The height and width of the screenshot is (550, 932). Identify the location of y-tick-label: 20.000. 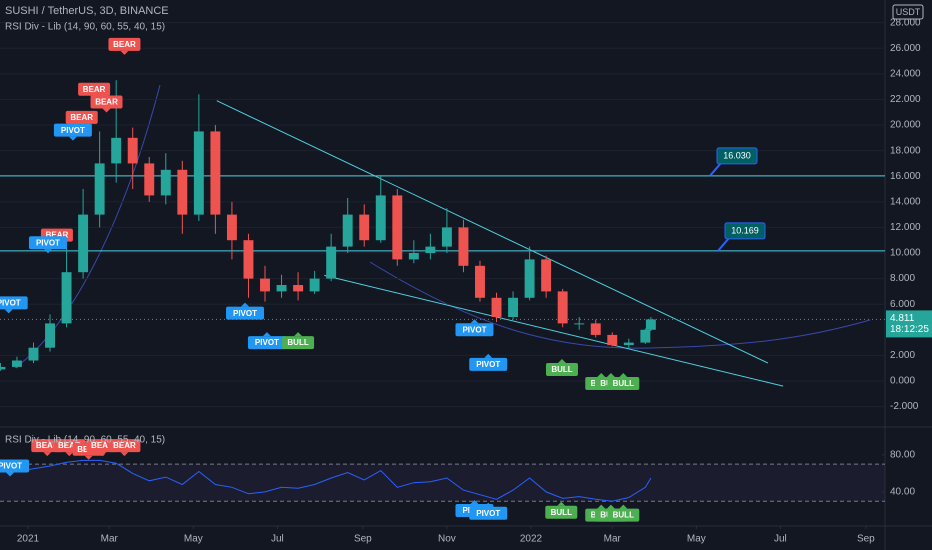
(905, 125).